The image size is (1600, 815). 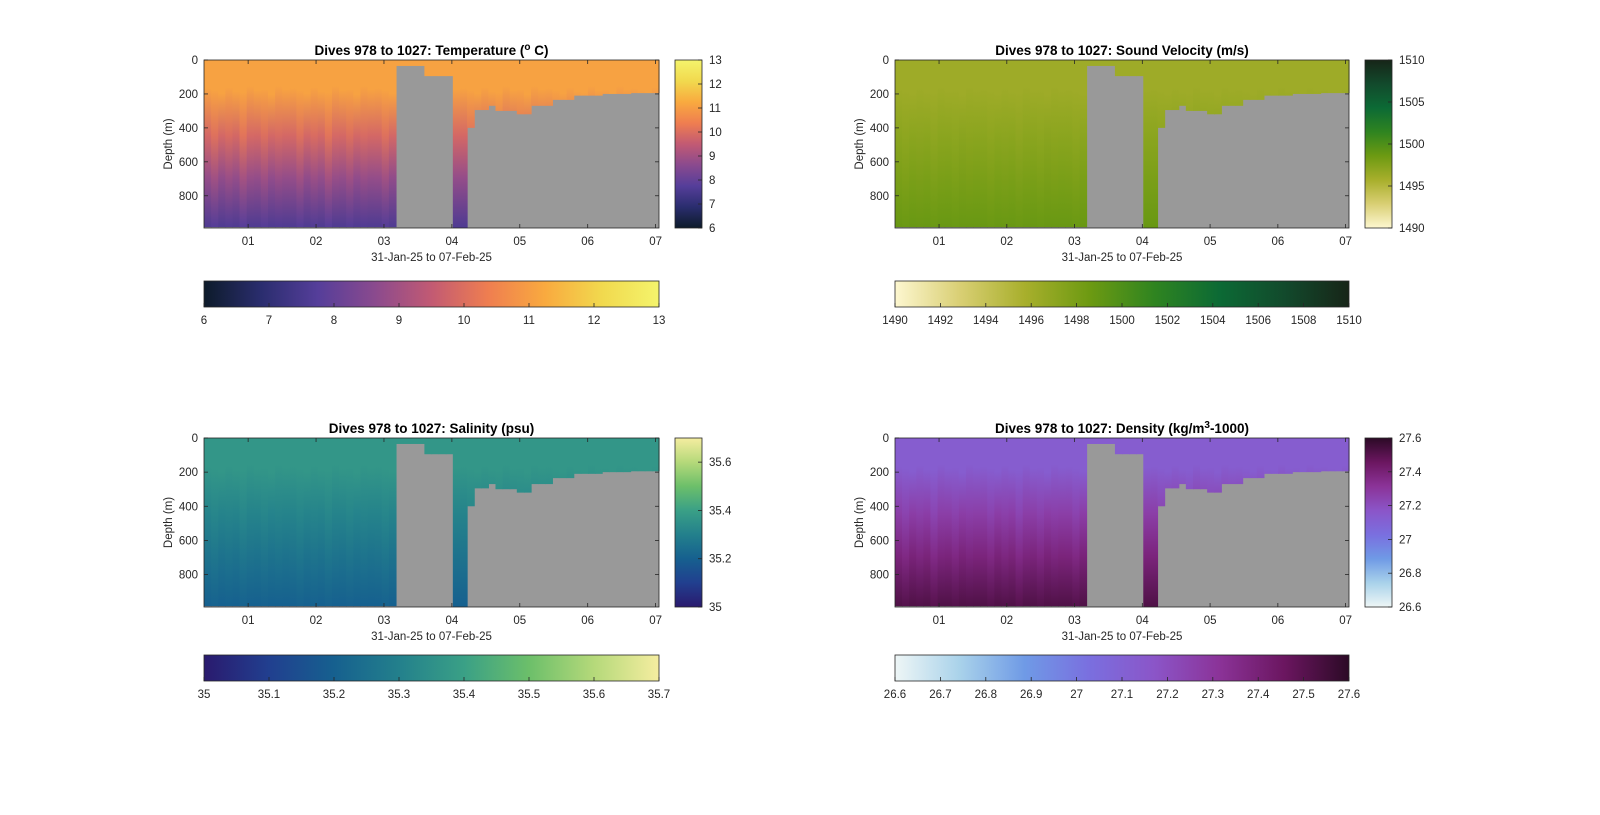 What do you see at coordinates (529, 321) in the screenshot?
I see `colorbar-tick-label: 11` at bounding box center [529, 321].